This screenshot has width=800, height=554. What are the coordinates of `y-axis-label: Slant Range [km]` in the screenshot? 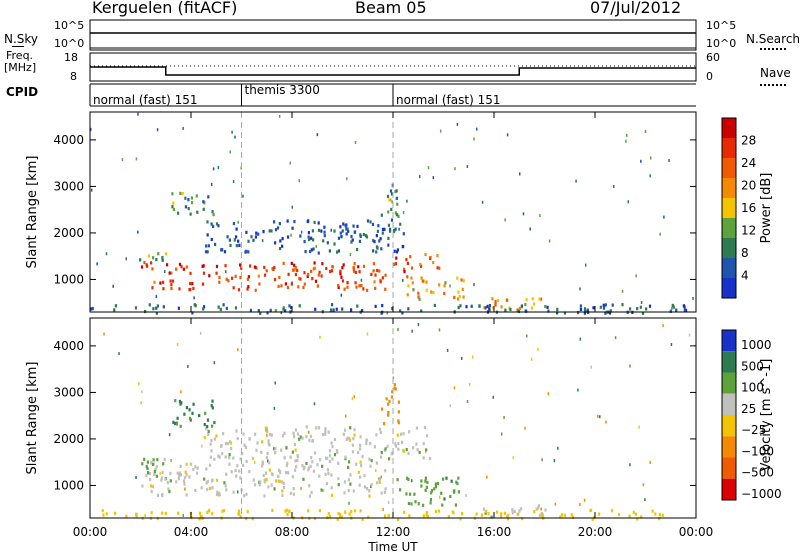 It's located at (32, 212).